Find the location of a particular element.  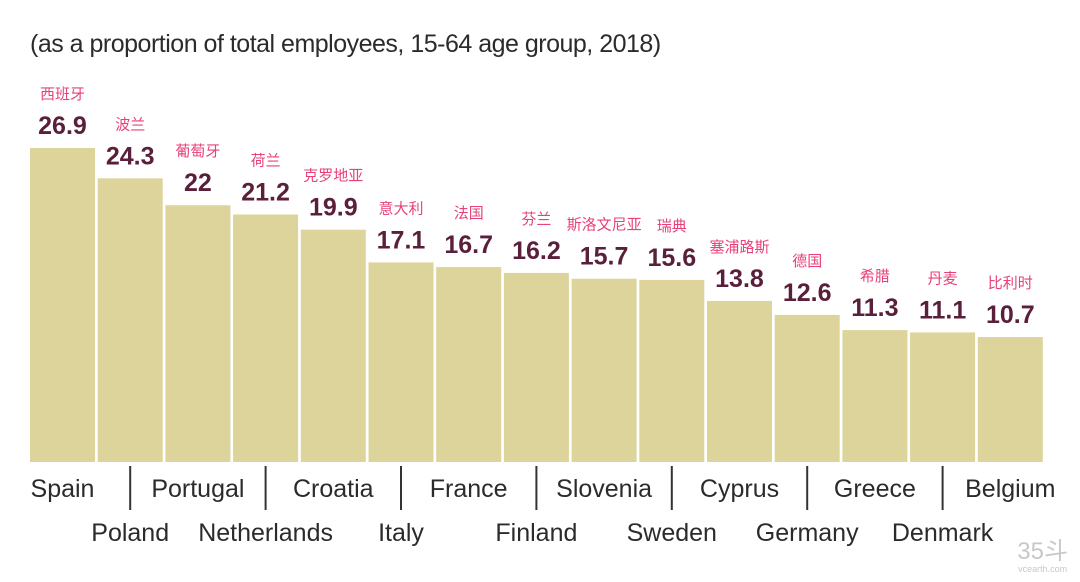

chinese-label: 西班牙 is located at coordinates (62, 94).